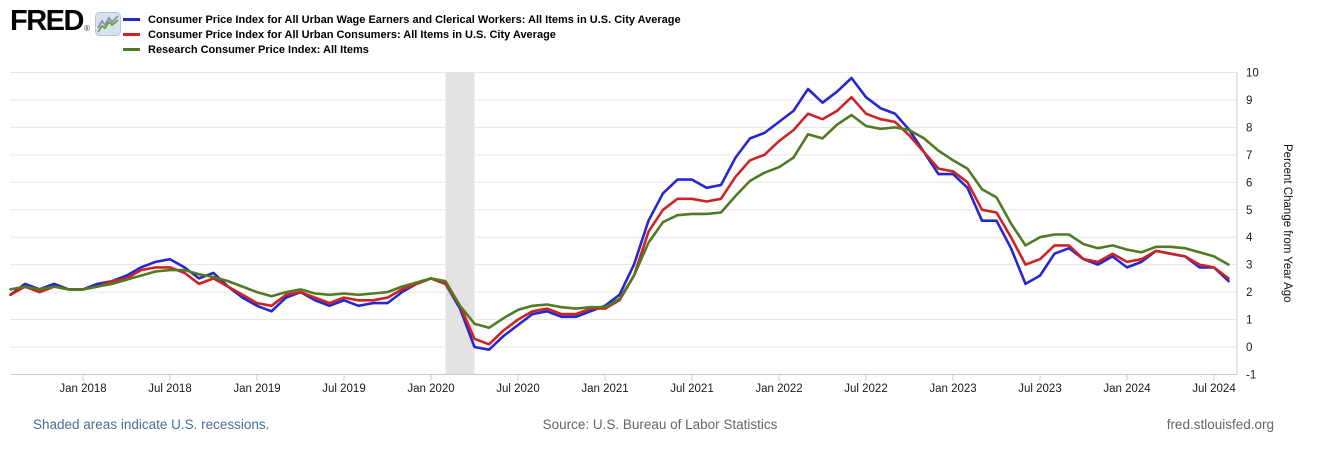  What do you see at coordinates (1249, 128) in the screenshot?
I see `y-tick-label: 8` at bounding box center [1249, 128].